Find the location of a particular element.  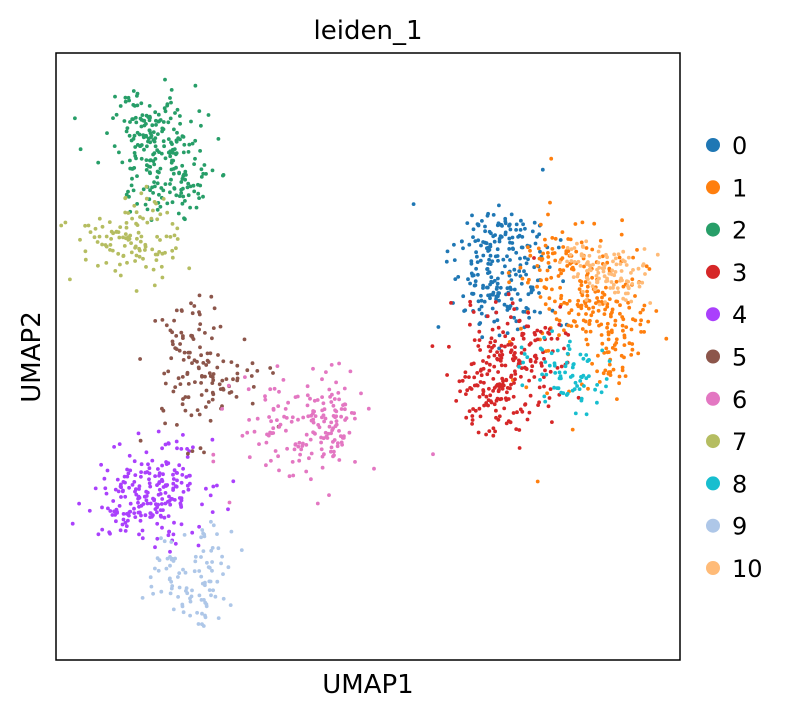

legend-item-1: 1 is located at coordinates (726, 188).